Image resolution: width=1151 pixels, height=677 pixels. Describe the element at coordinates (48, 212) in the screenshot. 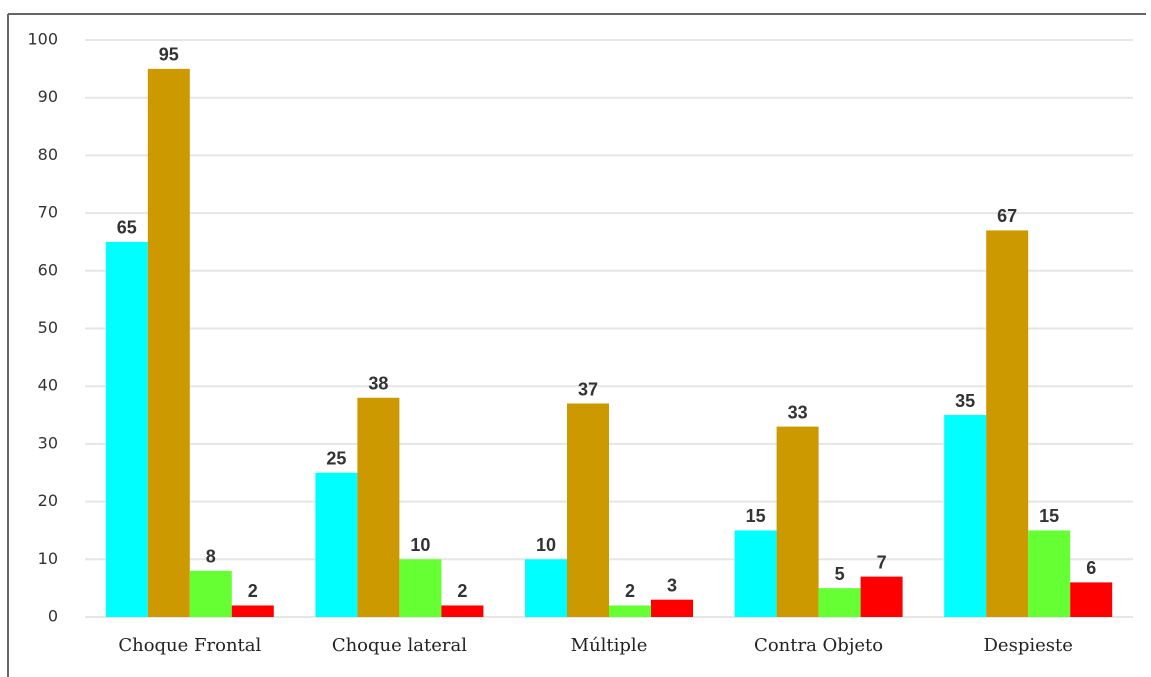

I see `y-tick-label: 70` at that location.